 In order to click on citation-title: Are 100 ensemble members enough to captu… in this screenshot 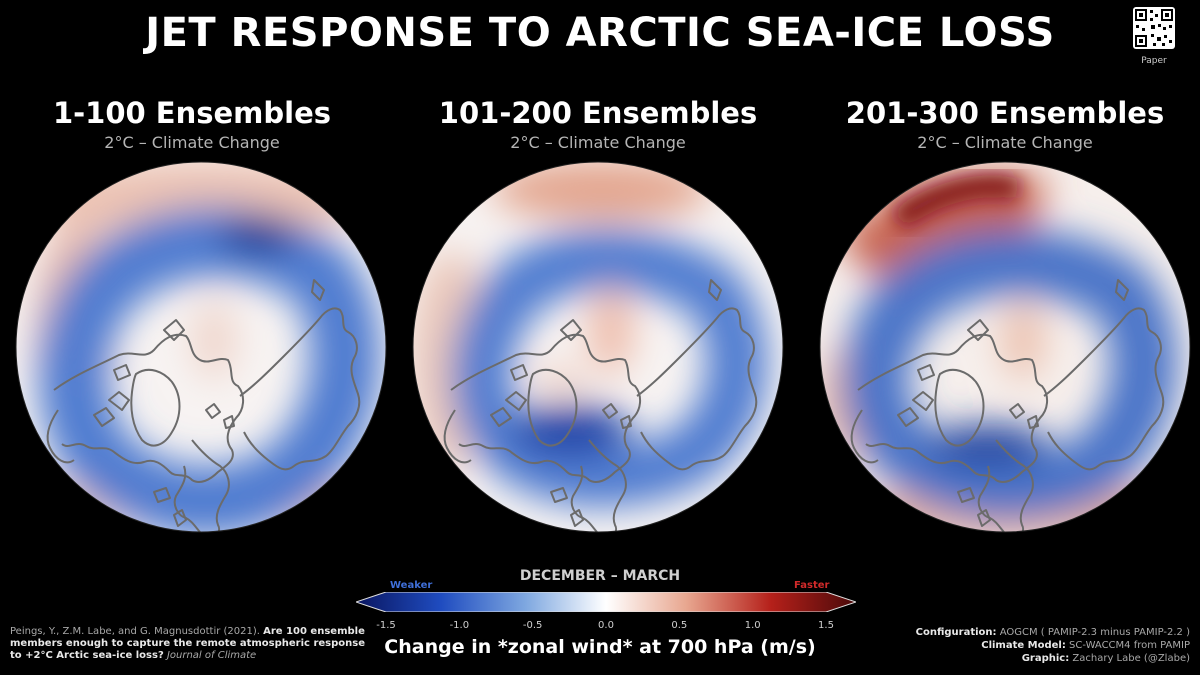, I will do `click(187, 643)`.